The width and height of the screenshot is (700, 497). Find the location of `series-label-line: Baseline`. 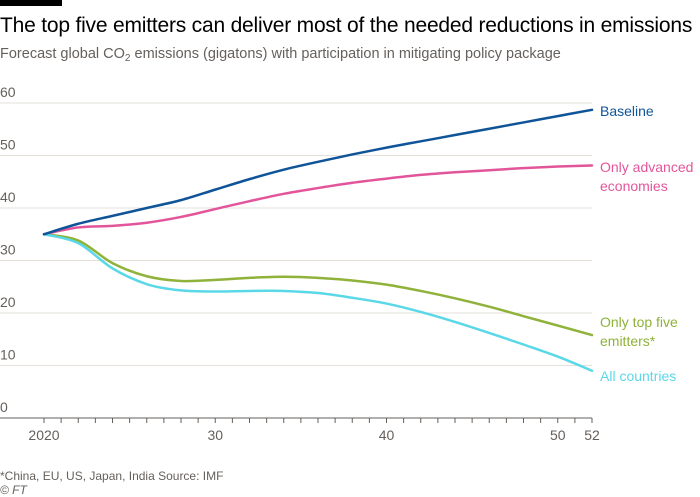

series-label-line: Baseline is located at coordinates (627, 111).